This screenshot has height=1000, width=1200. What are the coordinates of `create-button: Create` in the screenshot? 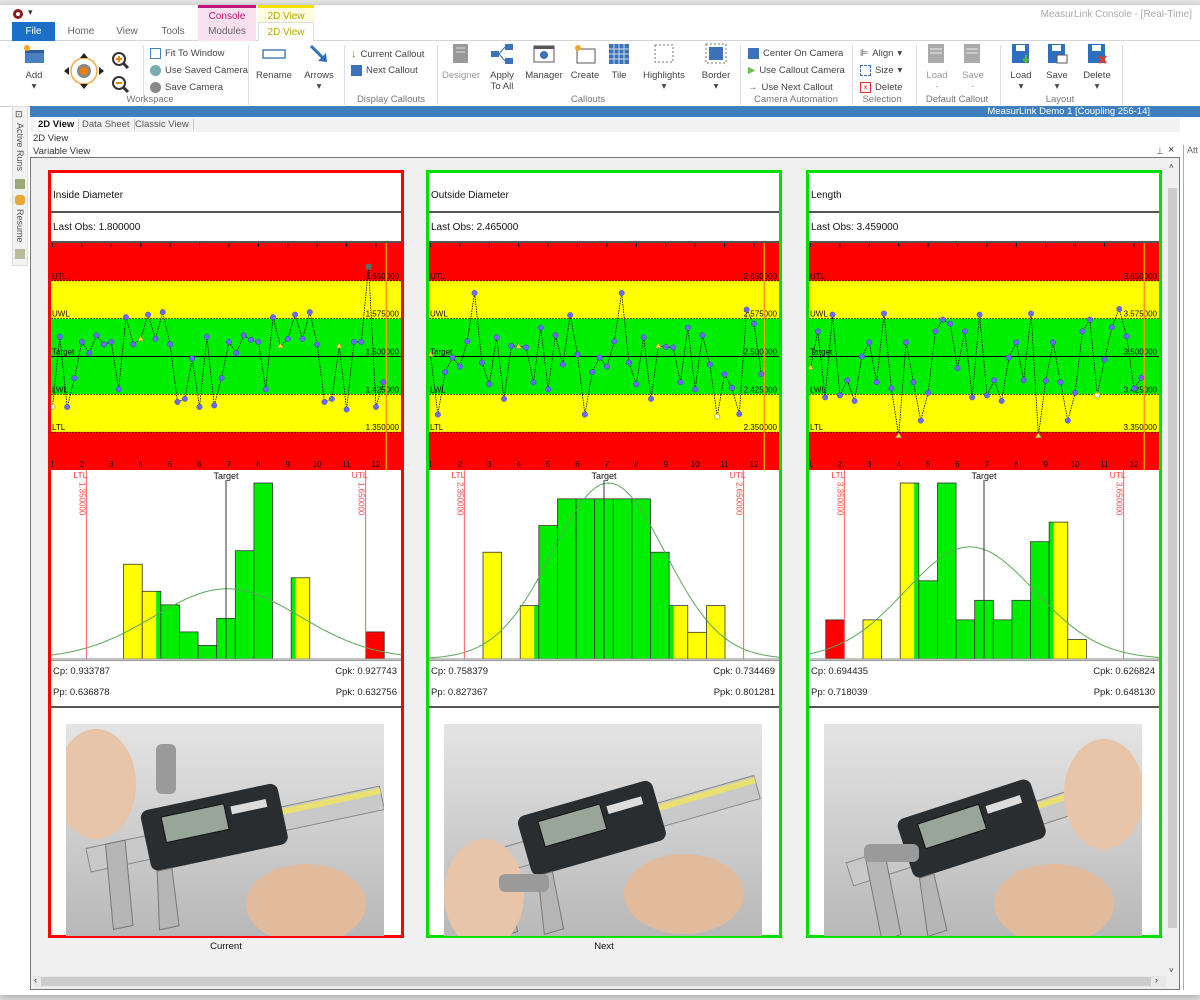 It's located at (585, 62).